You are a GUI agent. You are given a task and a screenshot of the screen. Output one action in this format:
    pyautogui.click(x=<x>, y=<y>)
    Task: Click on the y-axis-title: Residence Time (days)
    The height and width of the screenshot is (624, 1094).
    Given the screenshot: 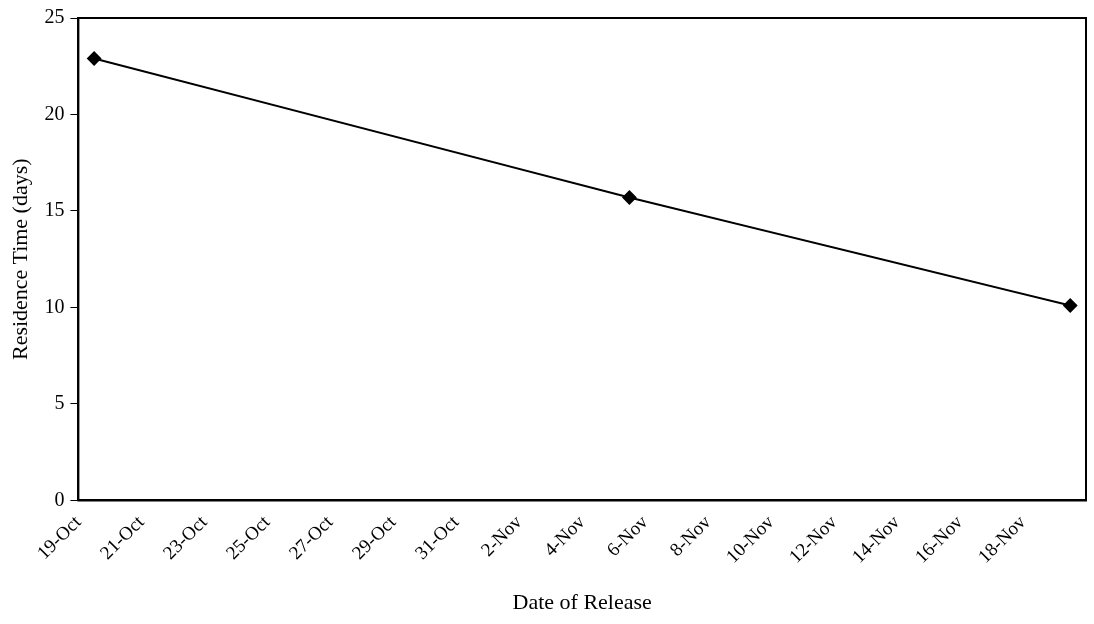 What is the action you would take?
    pyautogui.click(x=19, y=259)
    